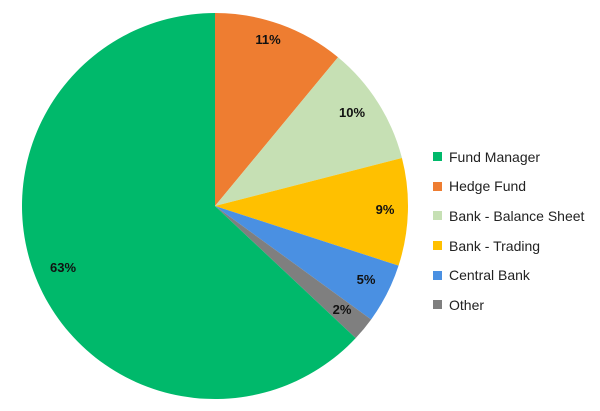 The height and width of the screenshot is (411, 600). I want to click on slice-label-hedge-fund: 11%, so click(268, 39).